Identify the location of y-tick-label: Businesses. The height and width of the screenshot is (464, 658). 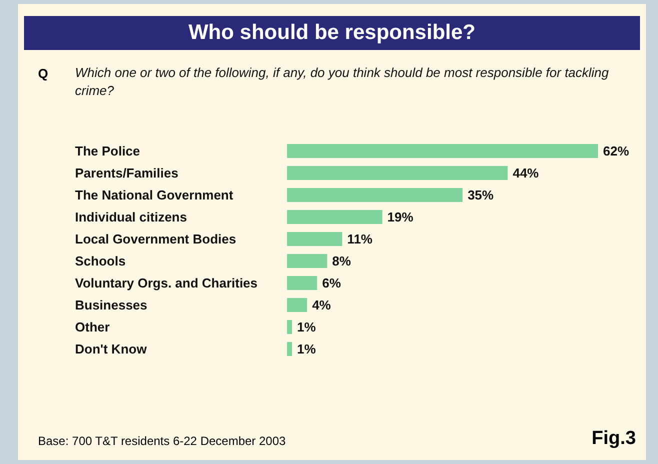
(111, 305).